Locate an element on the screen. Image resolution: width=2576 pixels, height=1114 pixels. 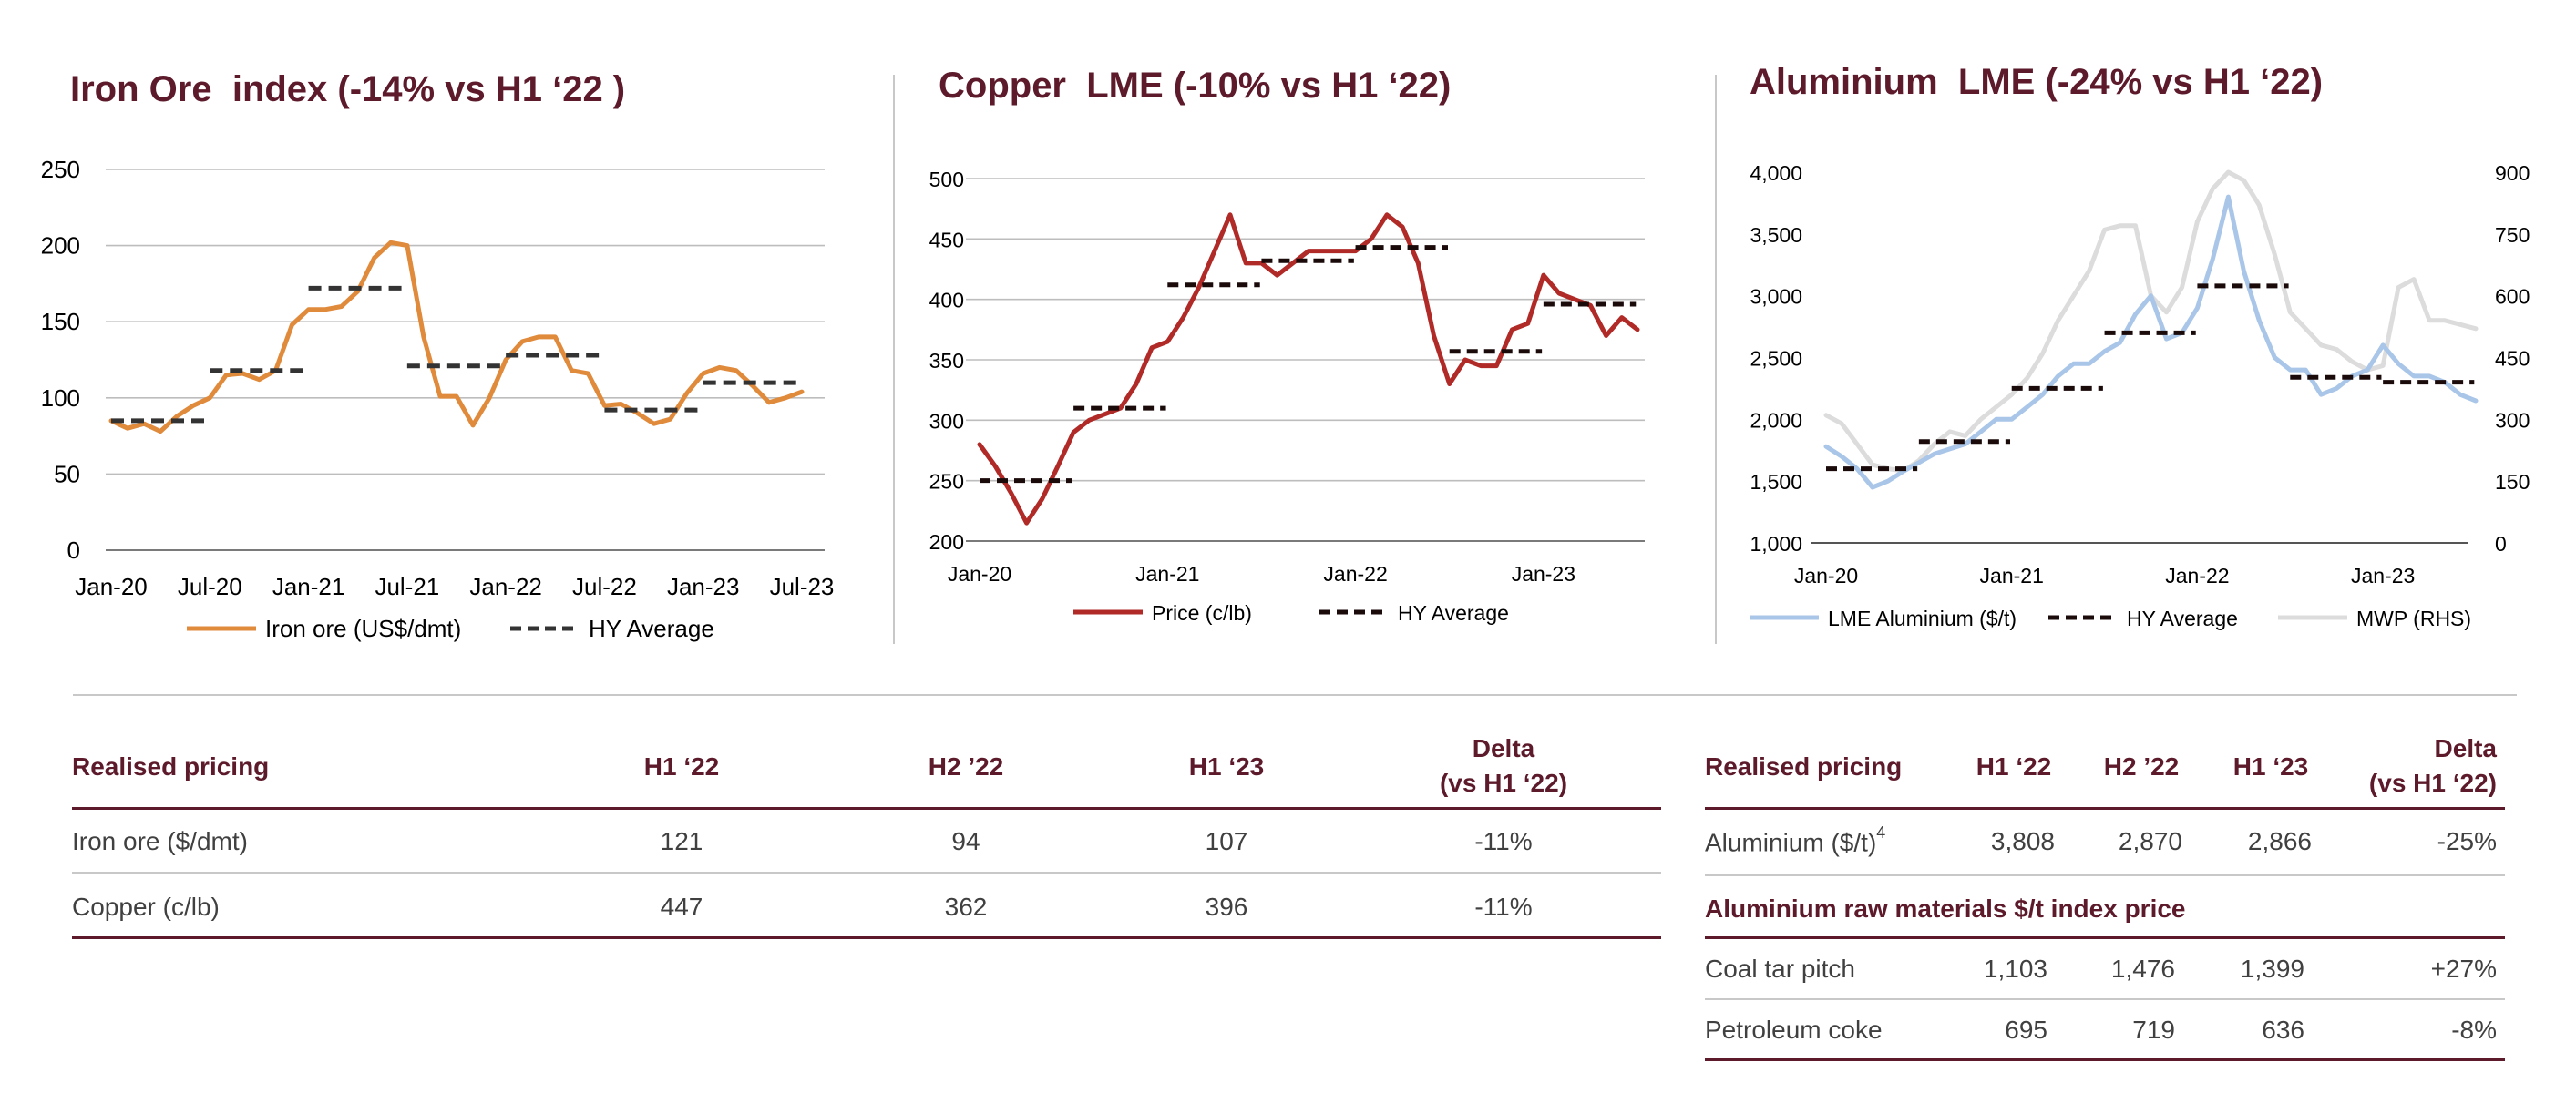
iron-legend-label: HY Average is located at coordinates (652, 628).